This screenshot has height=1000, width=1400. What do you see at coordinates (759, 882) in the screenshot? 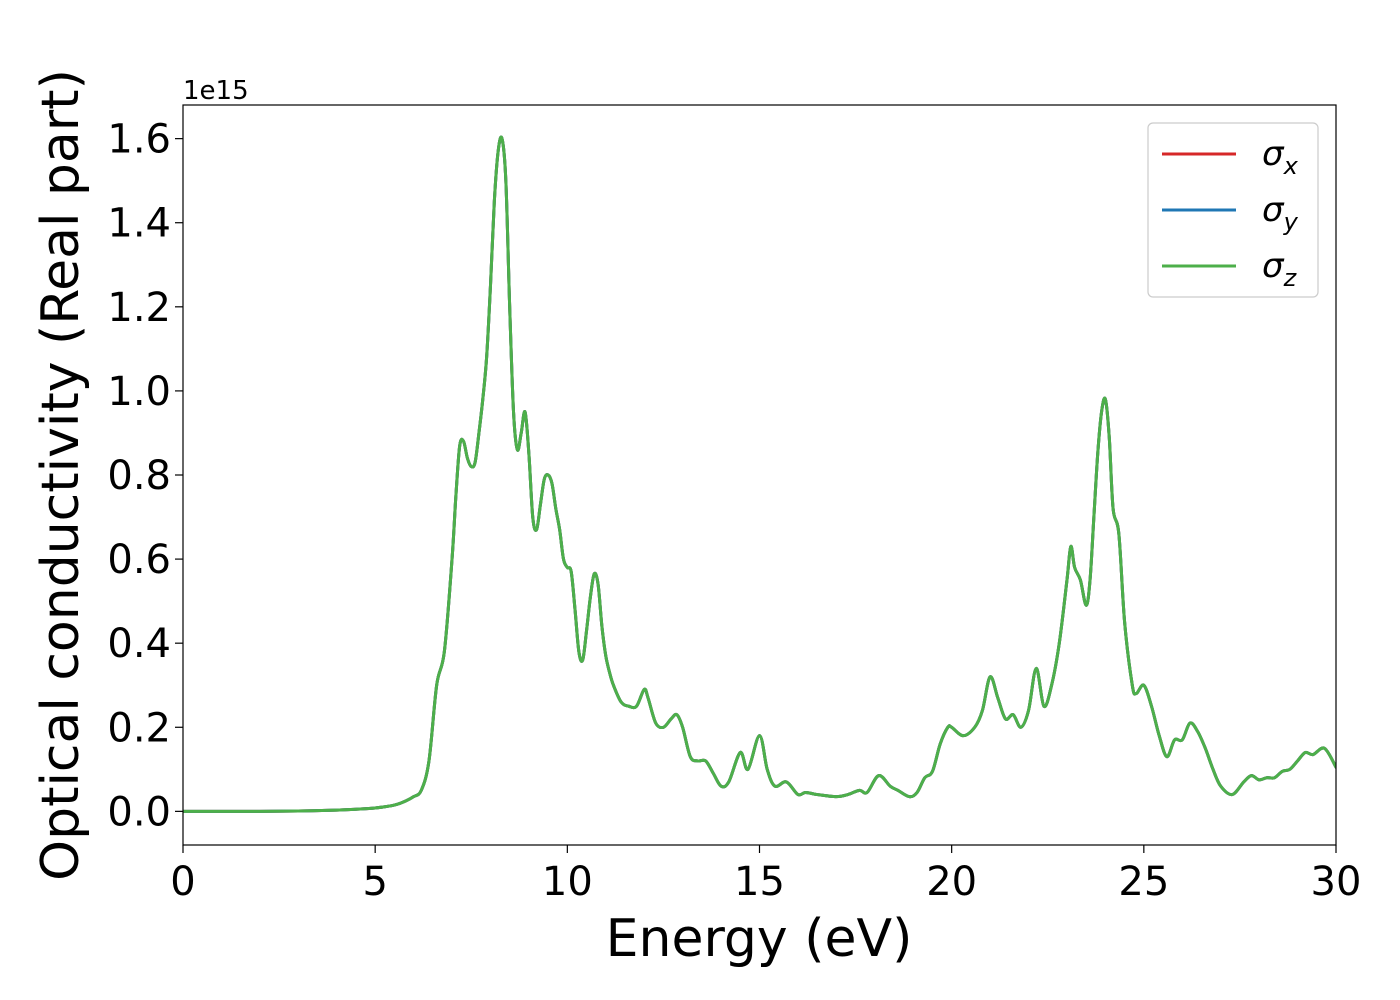
I see `x-tick-label: 15` at bounding box center [759, 882].